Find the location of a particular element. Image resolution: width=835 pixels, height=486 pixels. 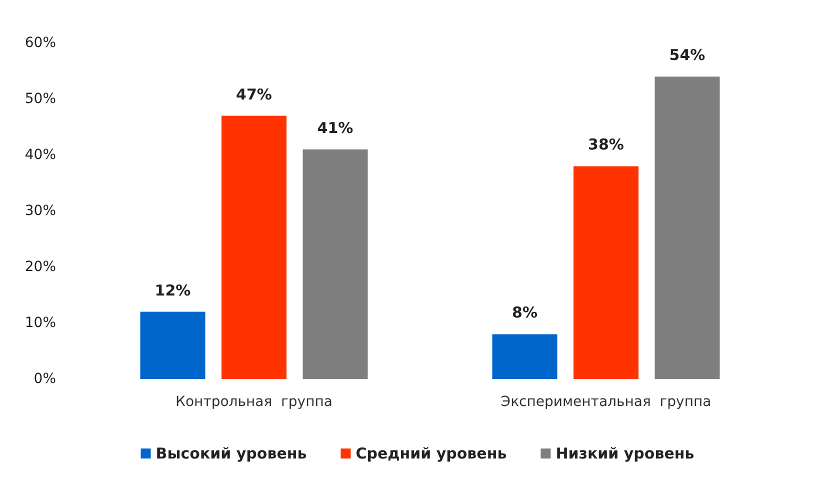

x-tick-label: Экспериментальная группа is located at coordinates (606, 402).